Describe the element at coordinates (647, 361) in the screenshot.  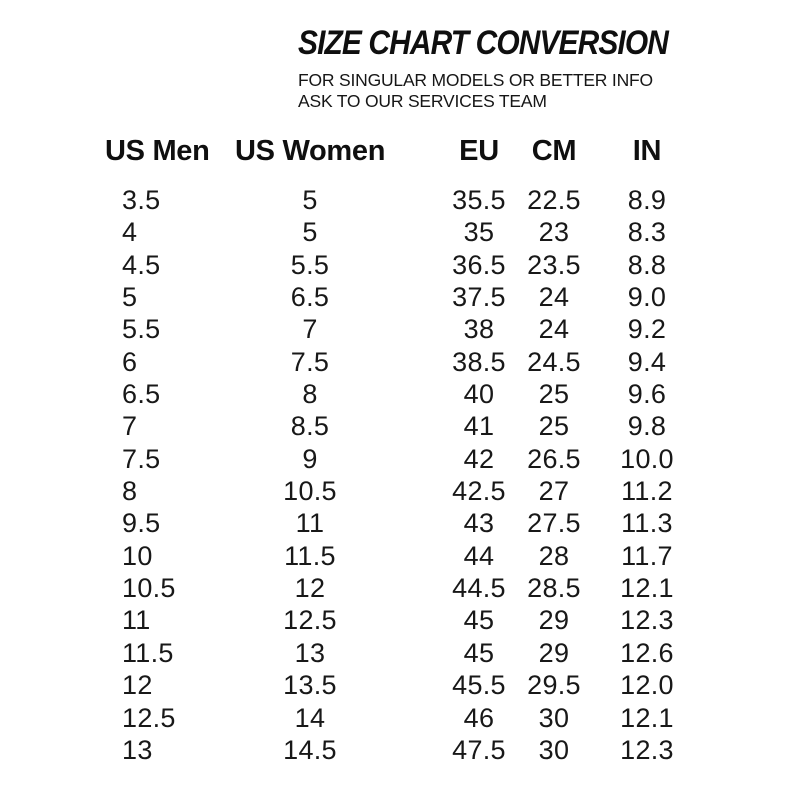
I see `cell-in: 9.4` at that location.